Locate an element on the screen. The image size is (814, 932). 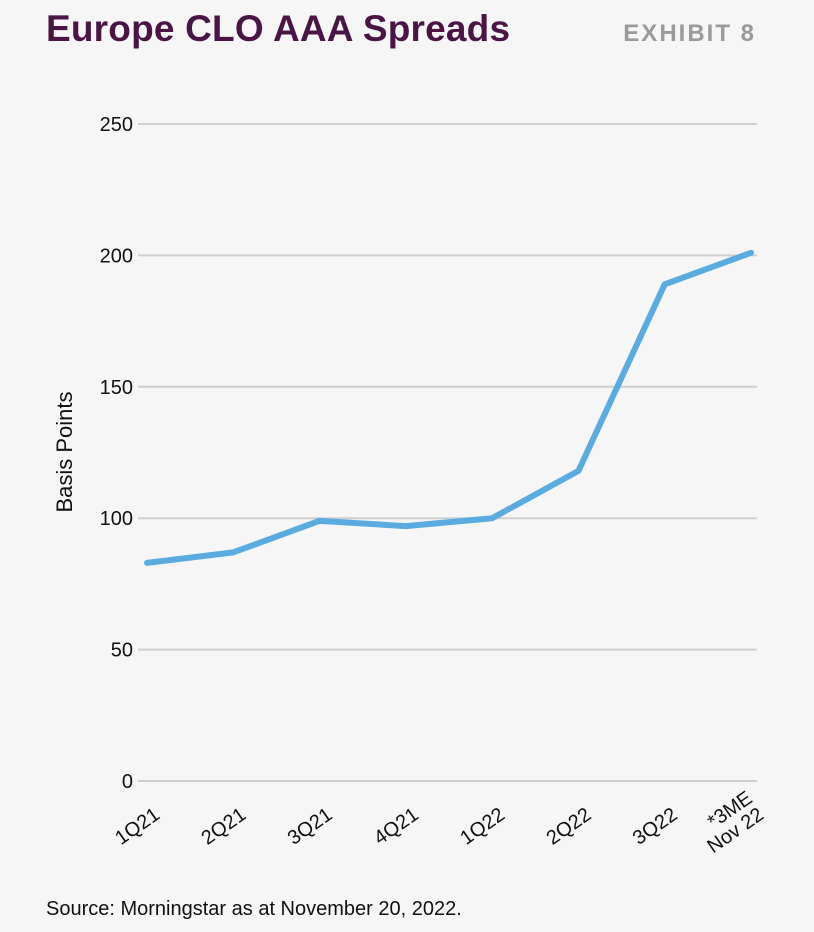
x-tick-label-line: 1Q21 is located at coordinates (137, 827).